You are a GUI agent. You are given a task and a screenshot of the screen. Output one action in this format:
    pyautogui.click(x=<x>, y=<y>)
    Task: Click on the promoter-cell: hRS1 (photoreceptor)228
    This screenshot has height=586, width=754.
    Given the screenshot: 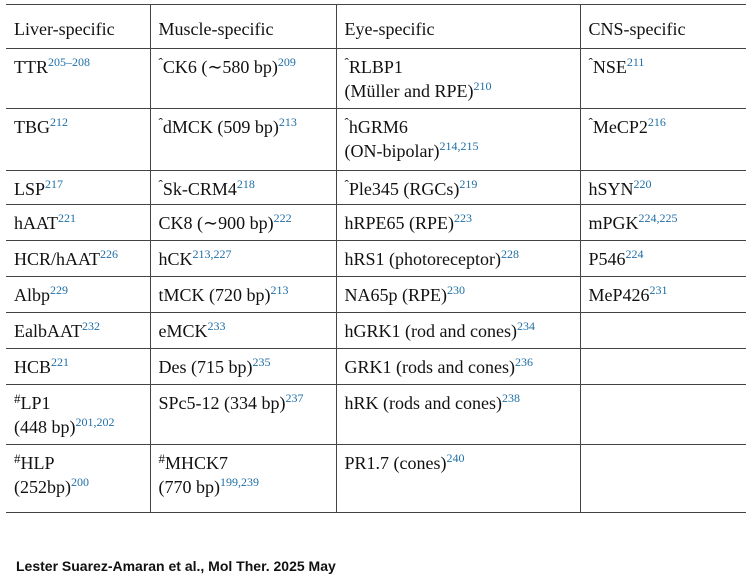 What is the action you would take?
    pyautogui.click(x=458, y=258)
    